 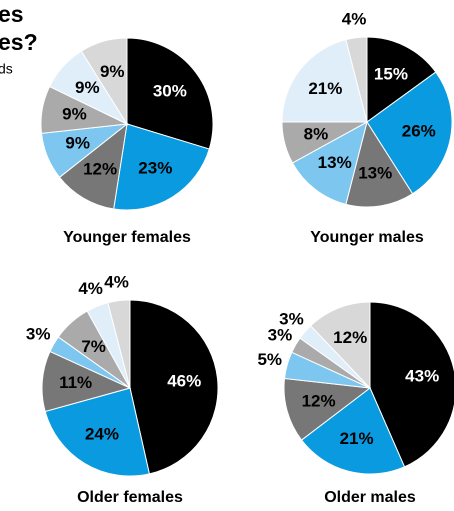 I want to click on slice-label: 7%, so click(x=93, y=346).